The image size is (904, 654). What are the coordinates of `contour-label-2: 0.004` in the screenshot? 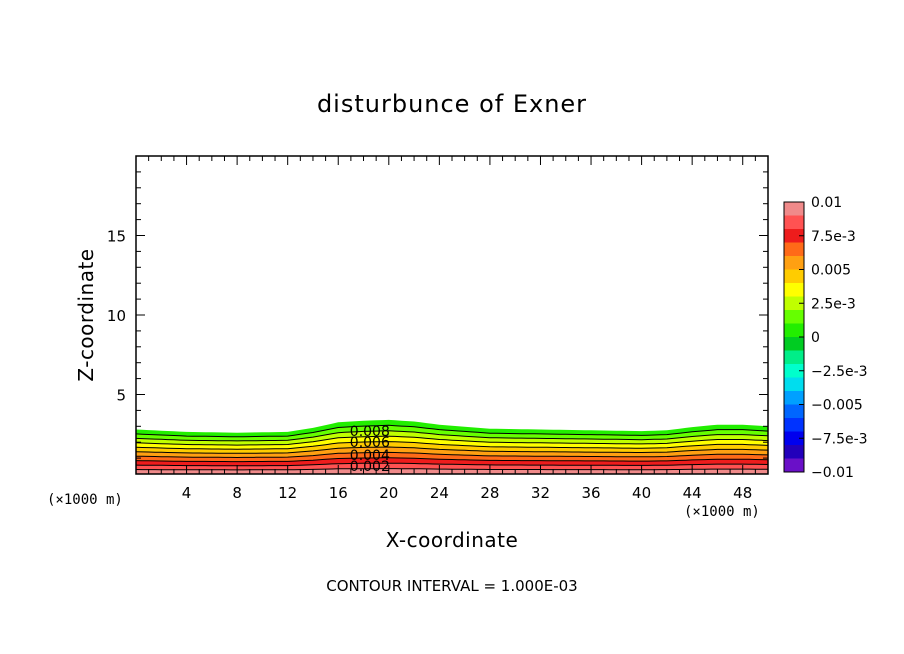 It's located at (370, 456).